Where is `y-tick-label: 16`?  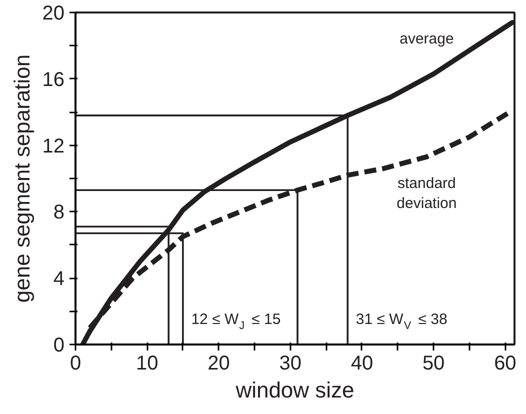 y-tick-label: 16 is located at coordinates (53, 79).